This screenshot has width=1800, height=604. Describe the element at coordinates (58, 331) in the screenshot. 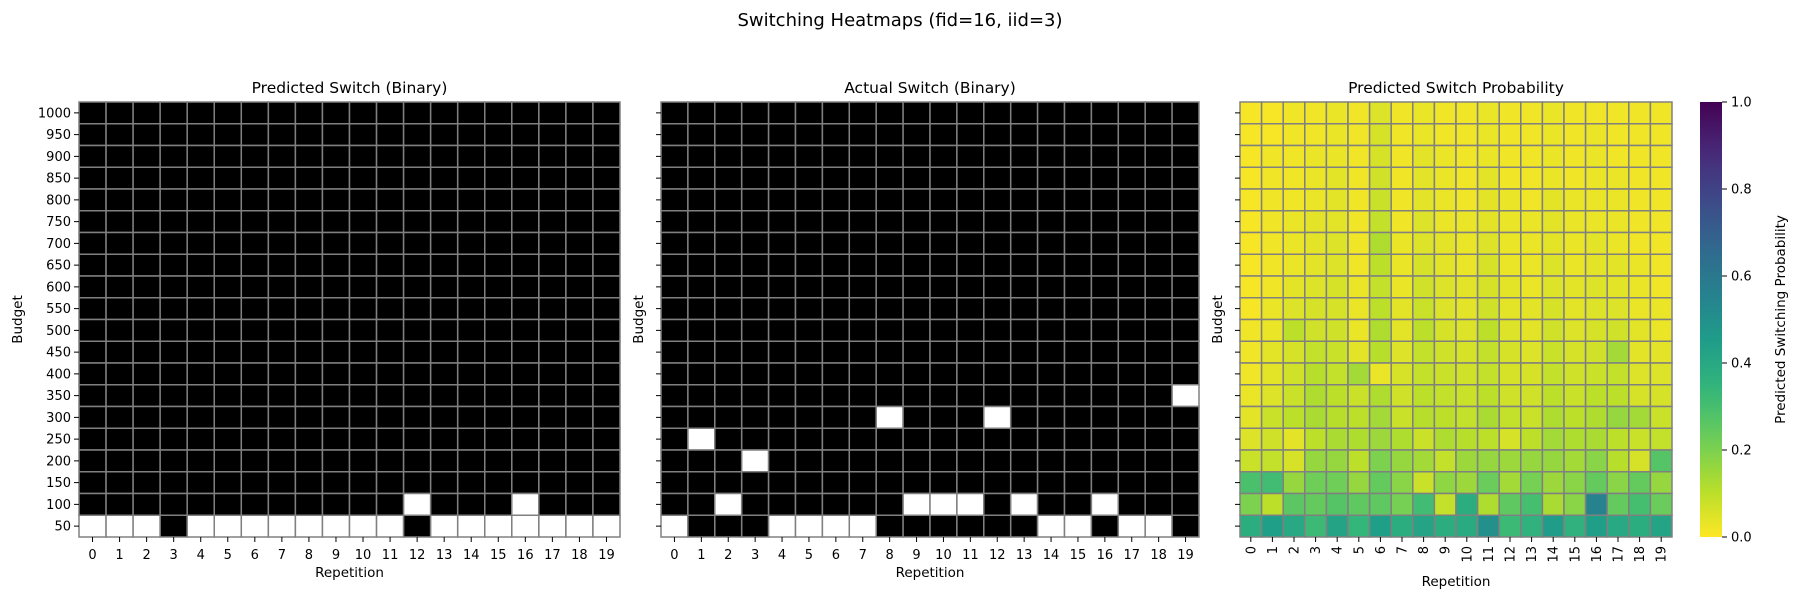

I see `y-tick-label: 500` at that location.